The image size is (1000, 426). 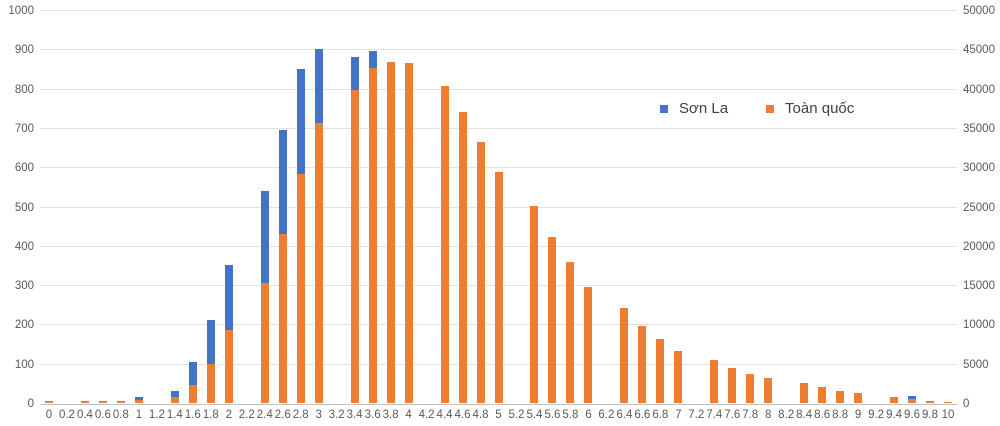 I want to click on x-tick-label: 8, so click(x=768, y=415).